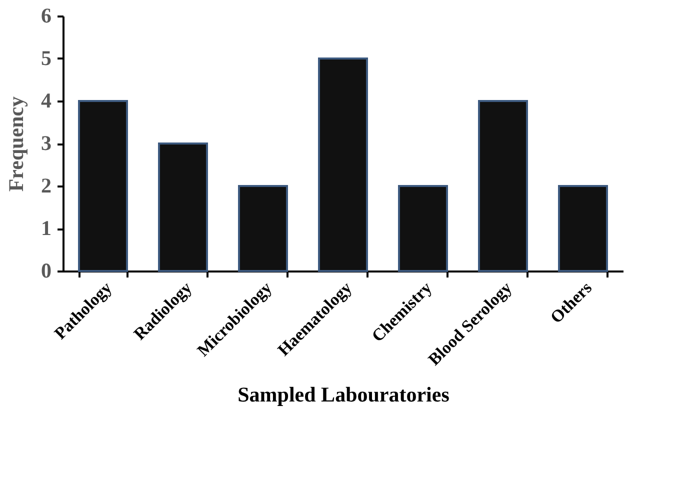 The width and height of the screenshot is (681, 503). Describe the element at coordinates (46, 228) in the screenshot. I see `y-tick-label: 1` at that location.